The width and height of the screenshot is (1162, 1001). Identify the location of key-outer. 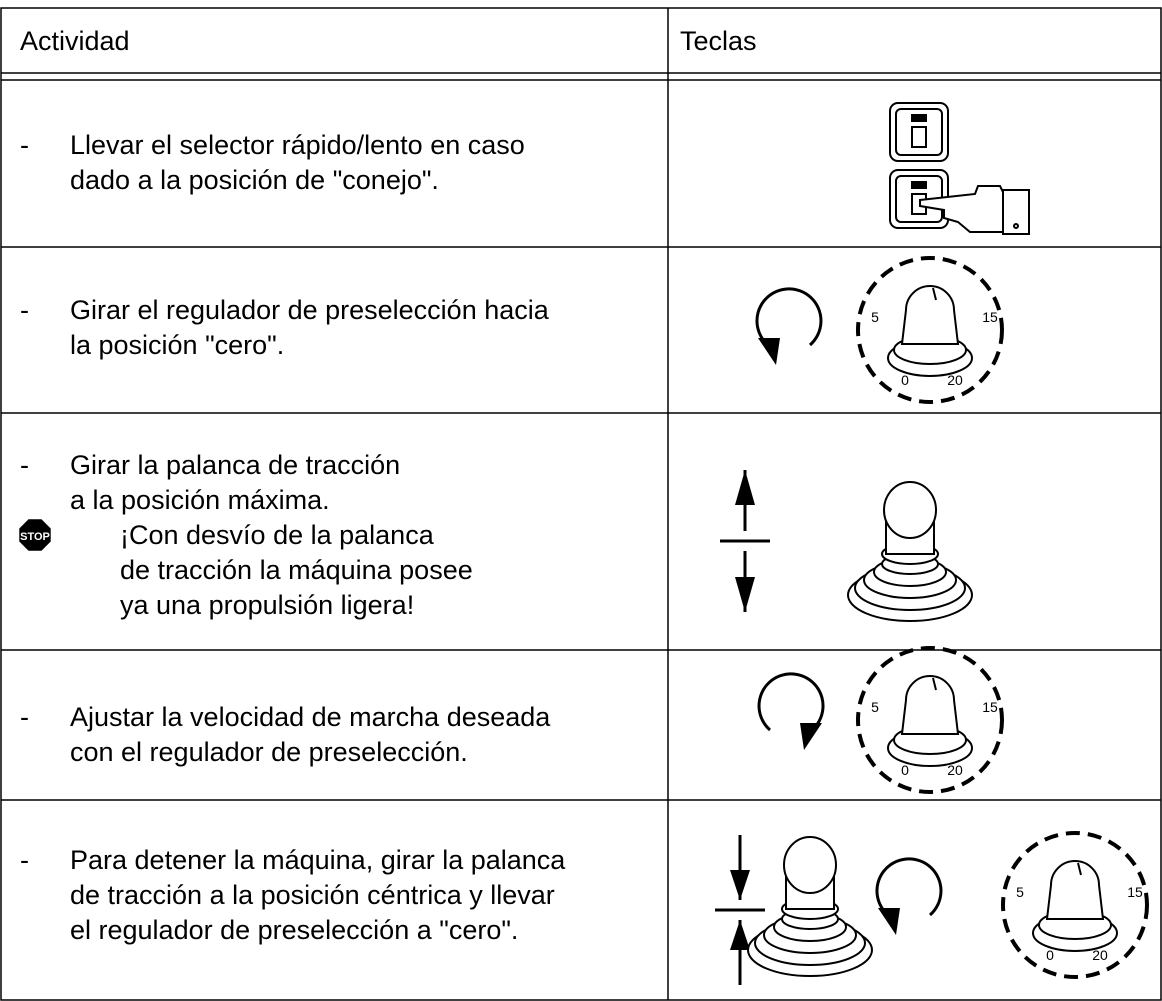
(919, 132).